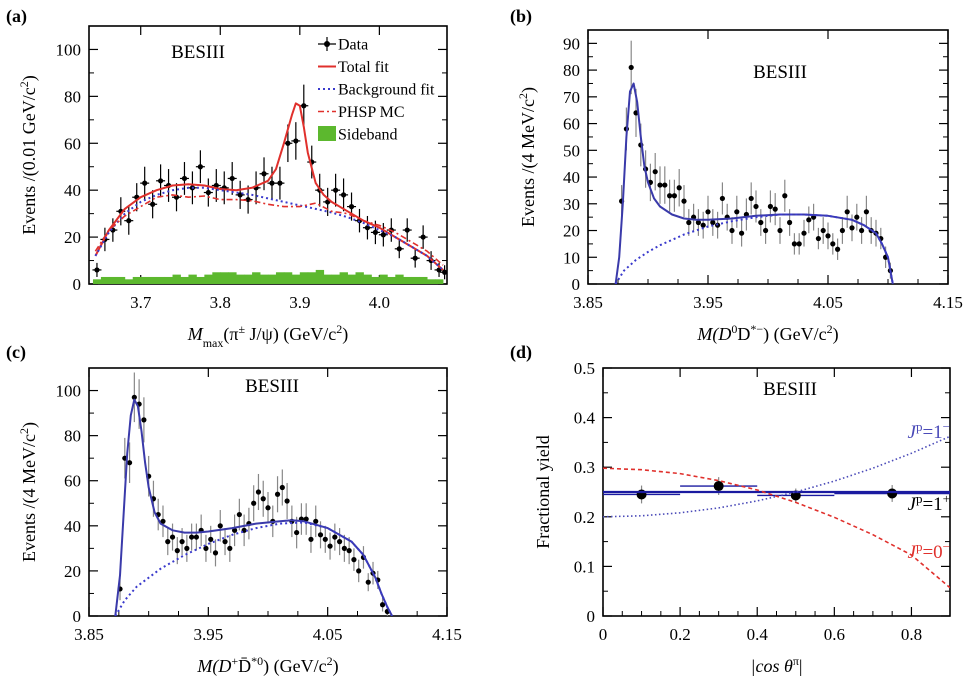 The height and width of the screenshot is (686, 978). Describe the element at coordinates (234, 661) in the screenshot. I see `x-axis-label-part: +` at that location.